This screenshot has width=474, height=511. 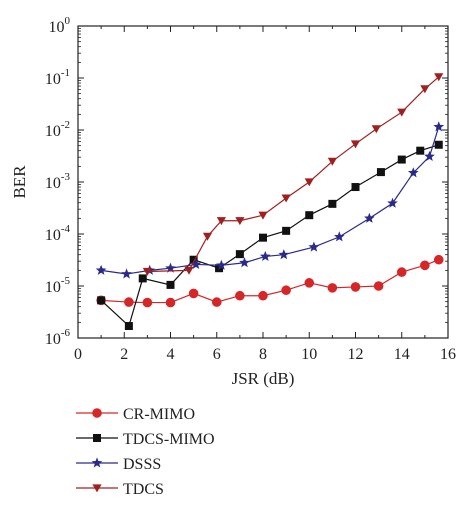 What do you see at coordinates (356, 354) in the screenshot?
I see `x-tick-label: 12` at bounding box center [356, 354].